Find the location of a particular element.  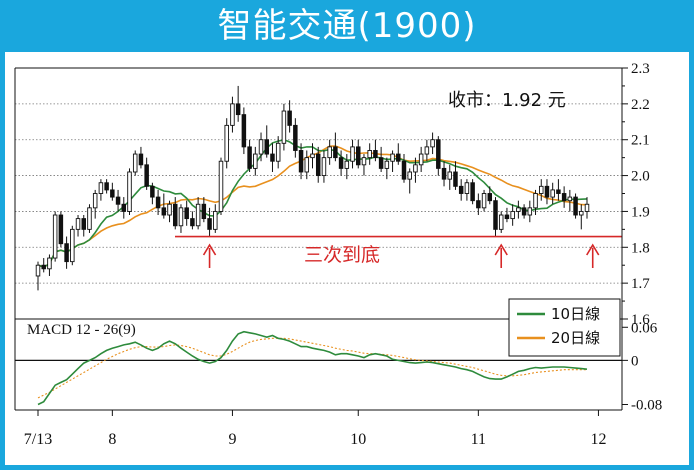

close-price-label: 收市：1.92 元 is located at coordinates (507, 100).